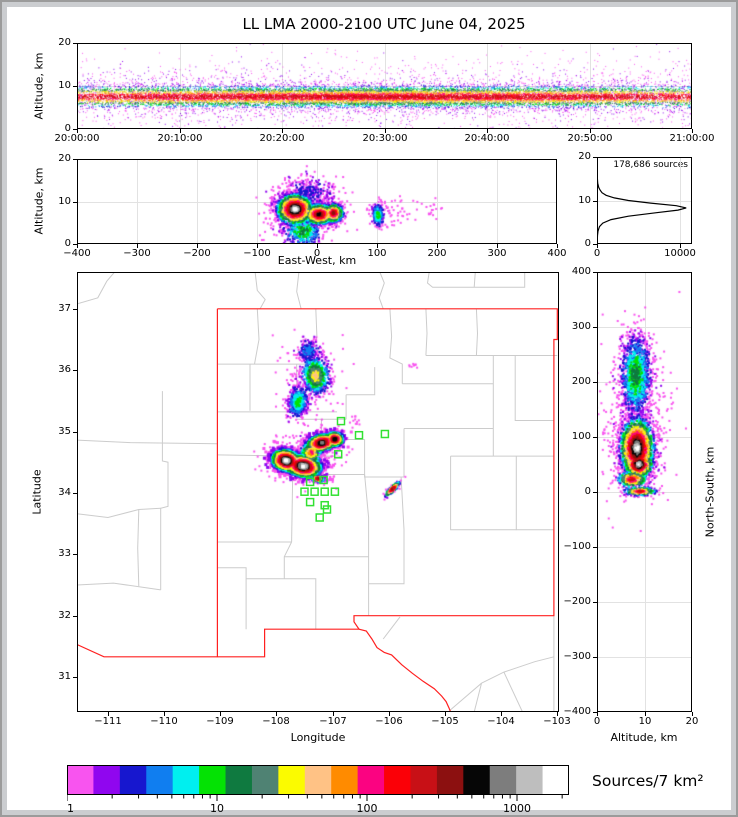 Image resolution: width=738 pixels, height=817 pixels. Describe the element at coordinates (437, 253) in the screenshot. I see `east_west-xtick-label: 200` at that location.